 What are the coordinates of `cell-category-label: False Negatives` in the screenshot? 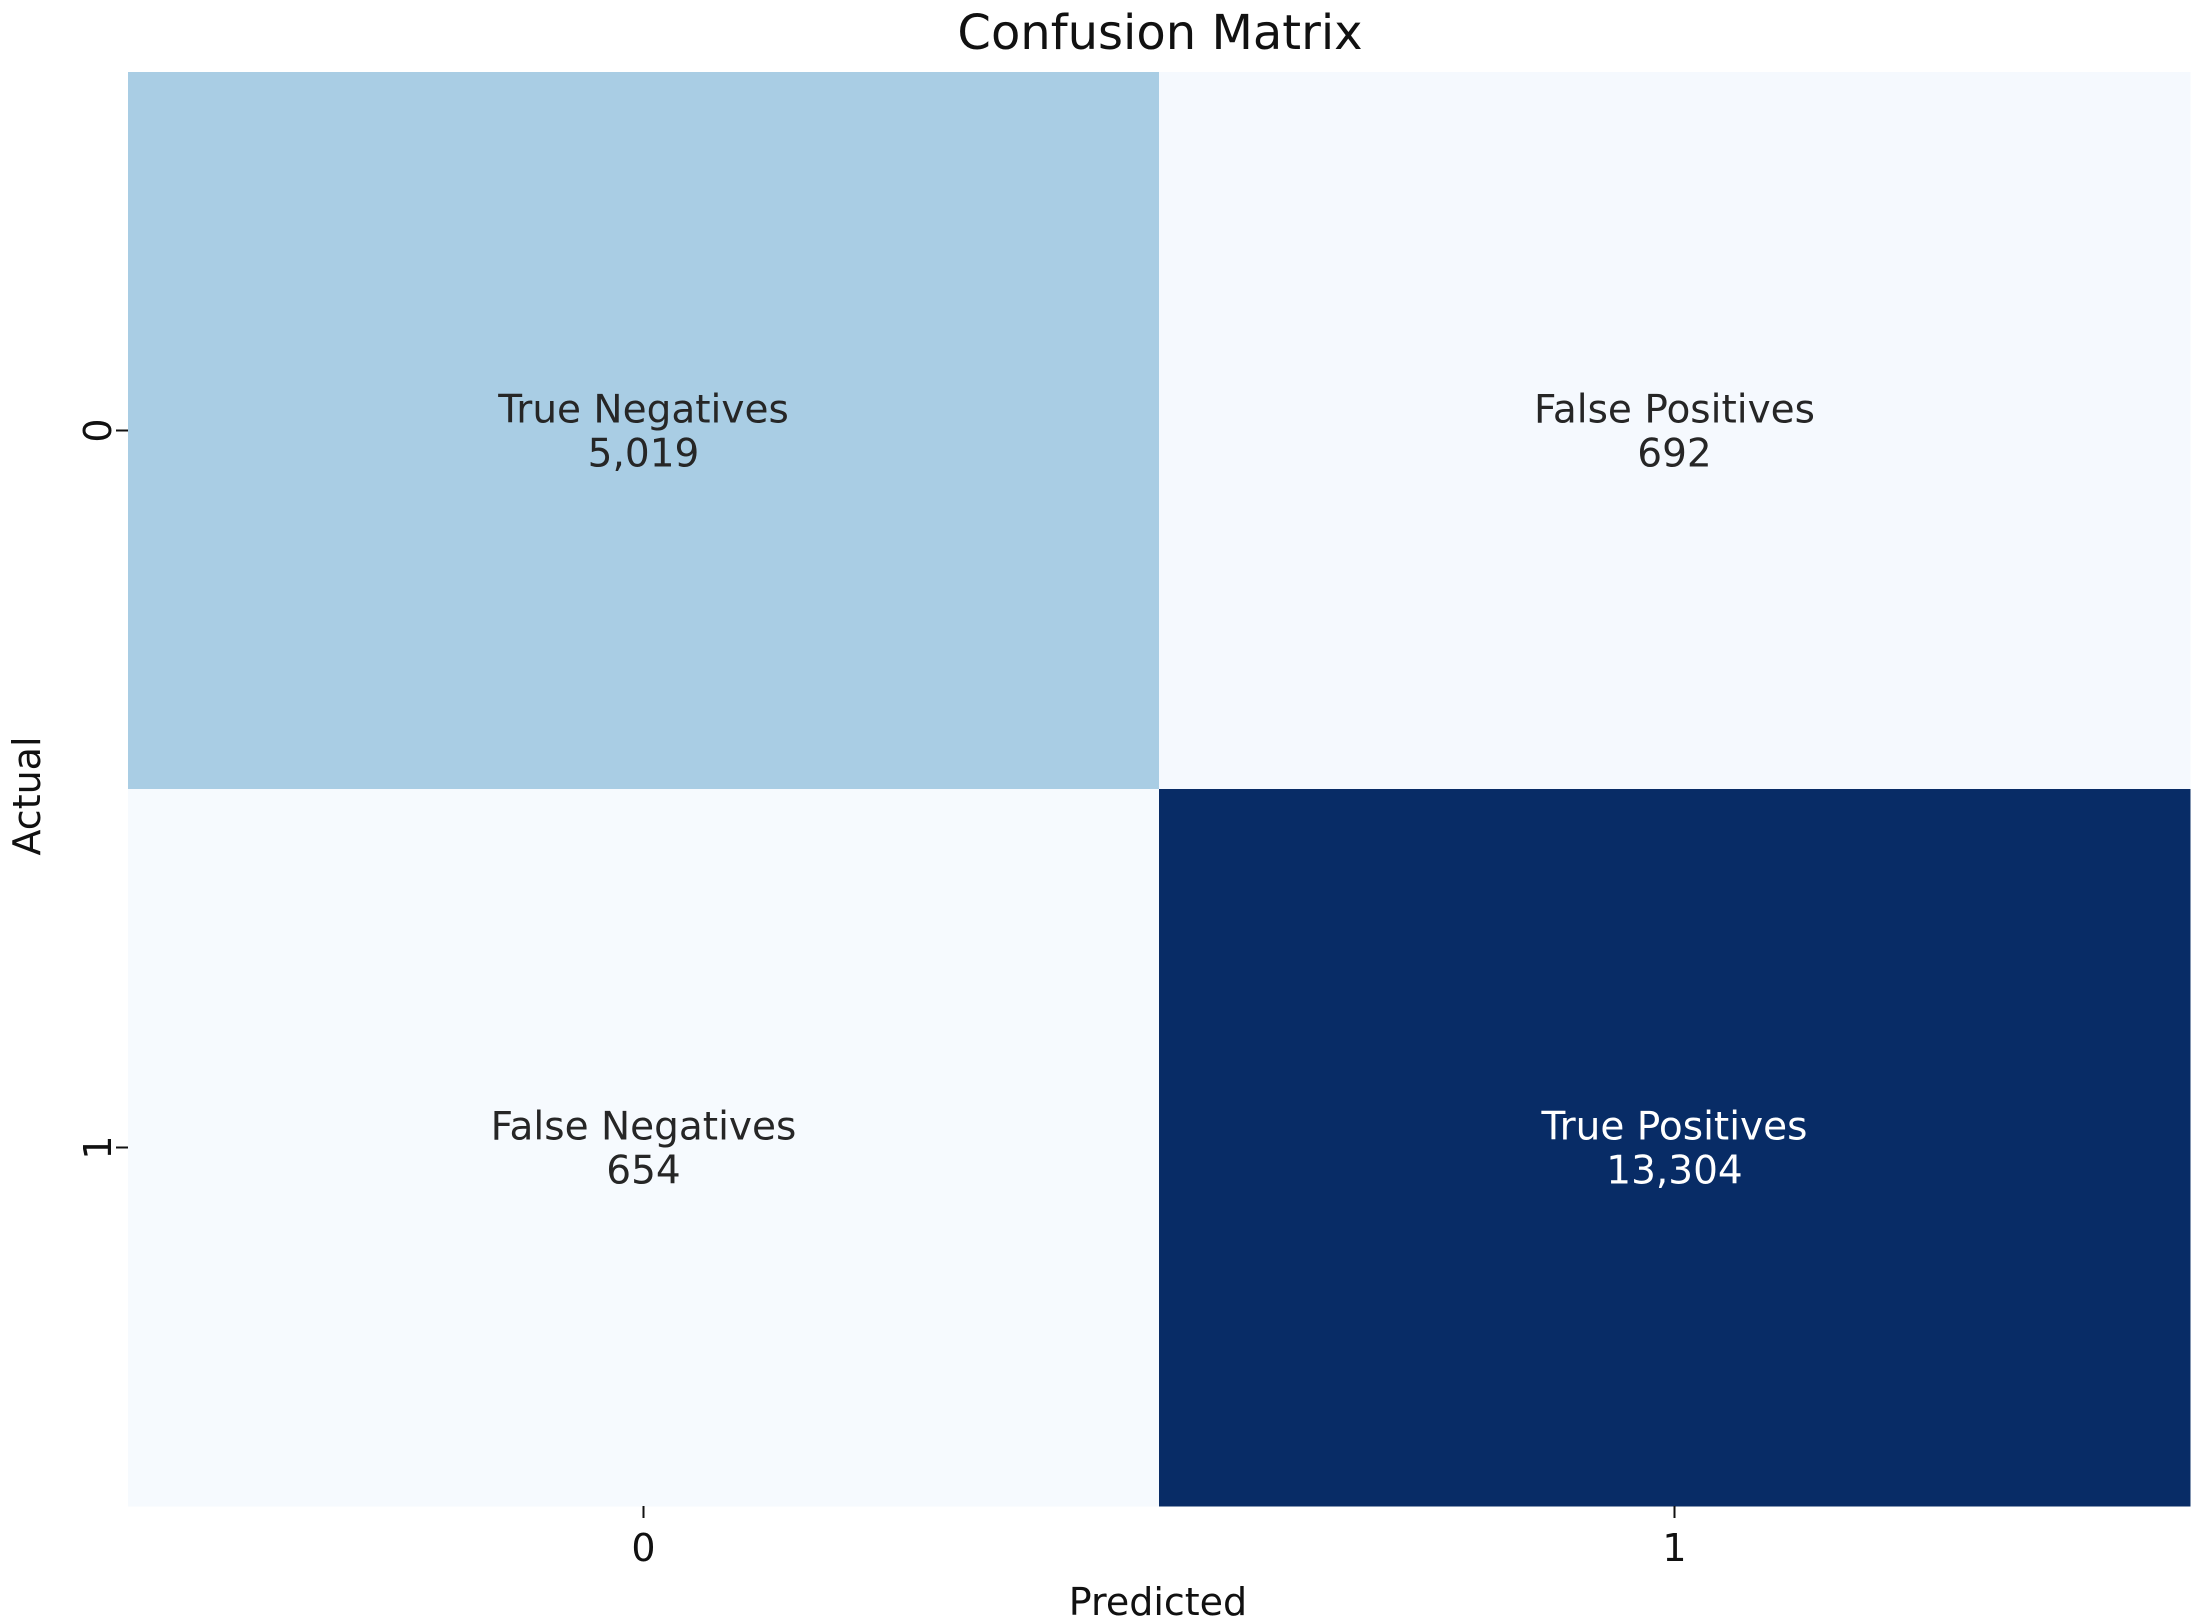 It's located at (644, 1127).